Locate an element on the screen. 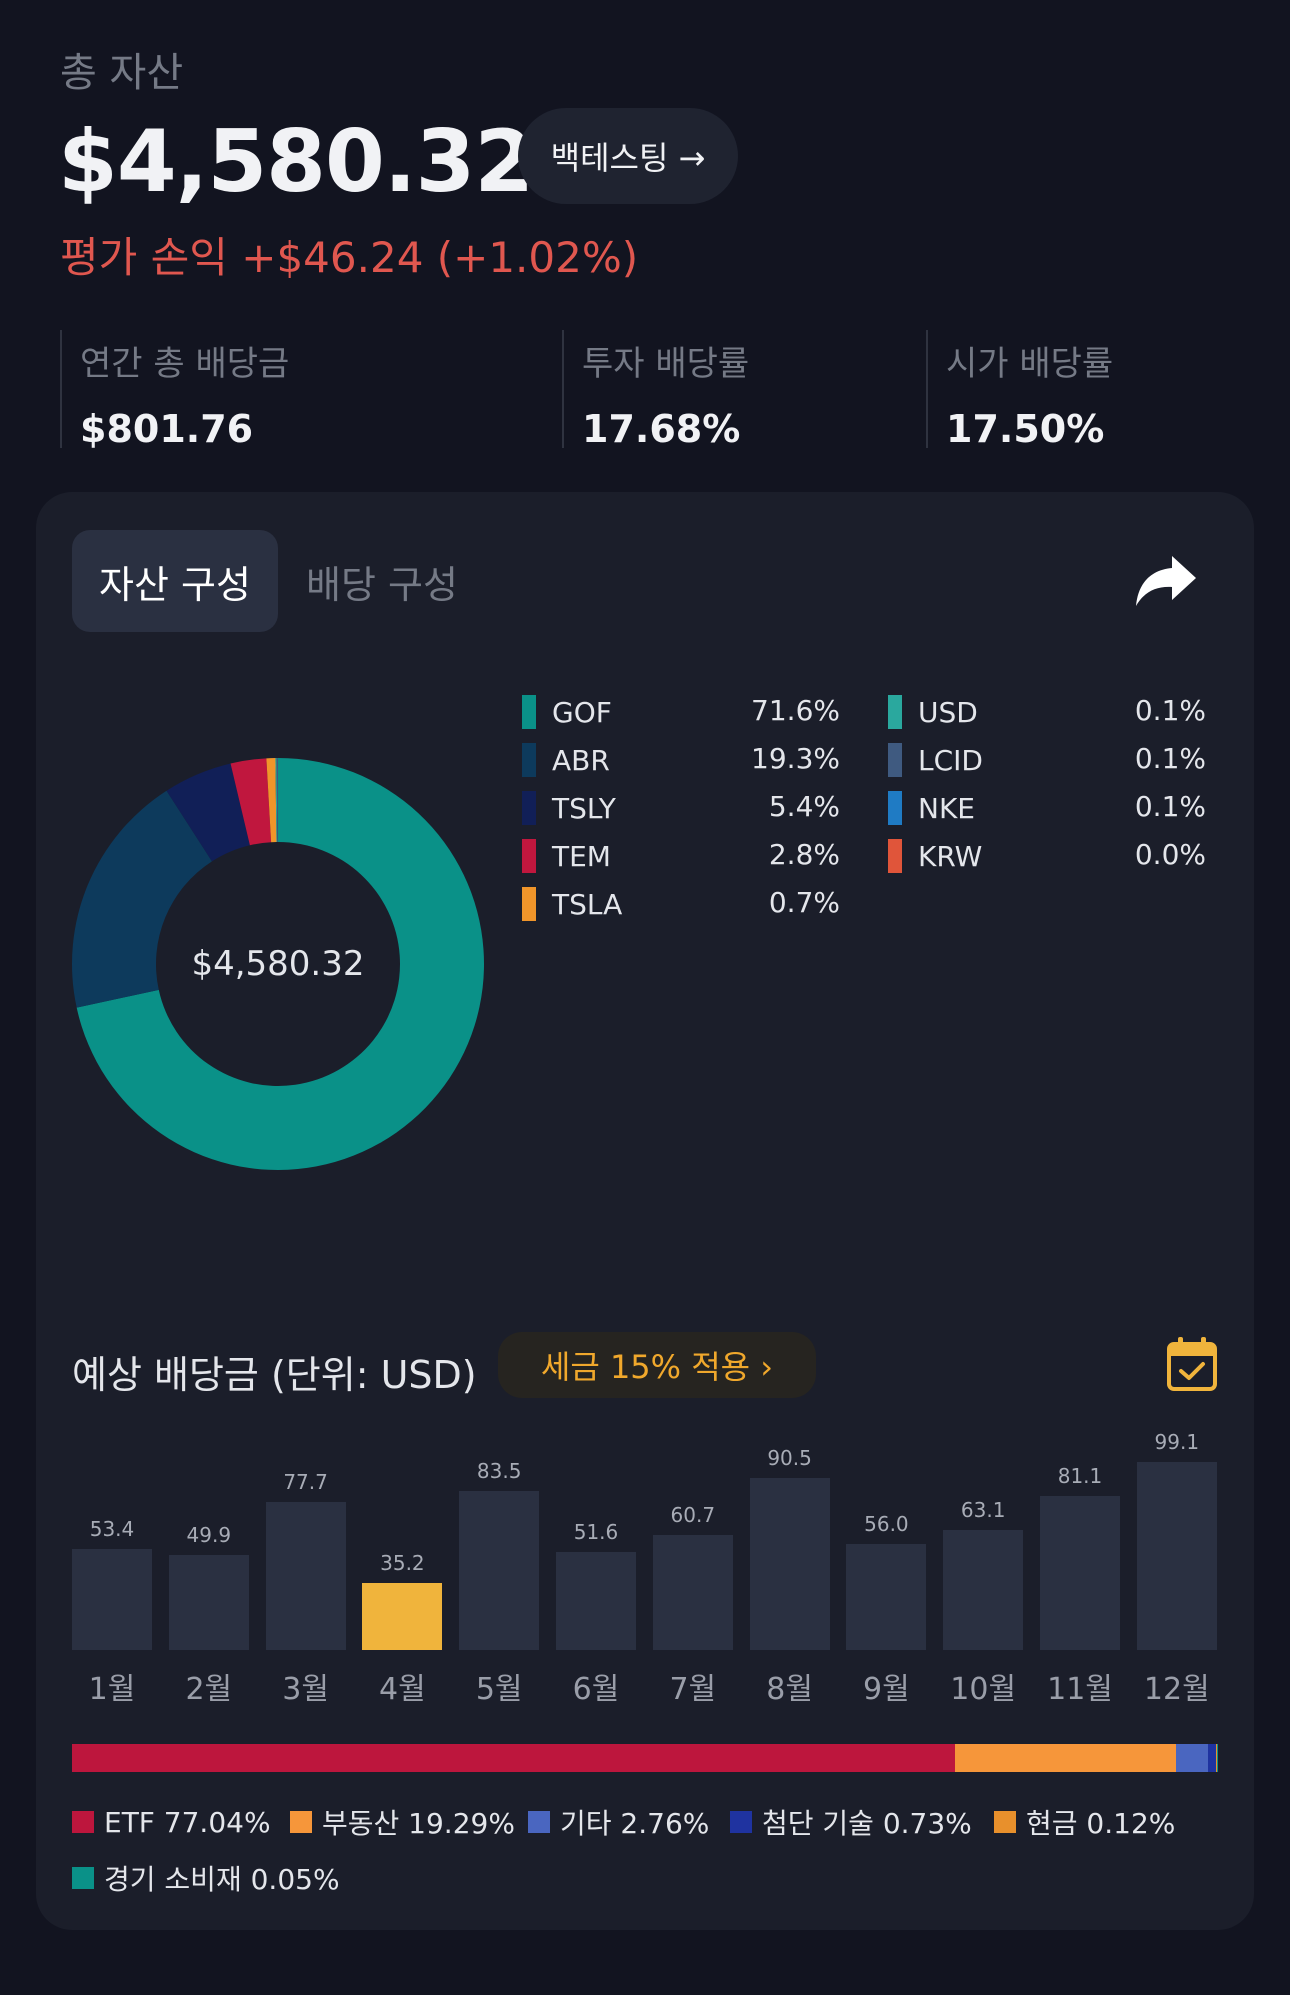 The height and width of the screenshot is (1995, 1290). sector-legend-item: 경기 소비재 0.05% is located at coordinates (206, 1878).